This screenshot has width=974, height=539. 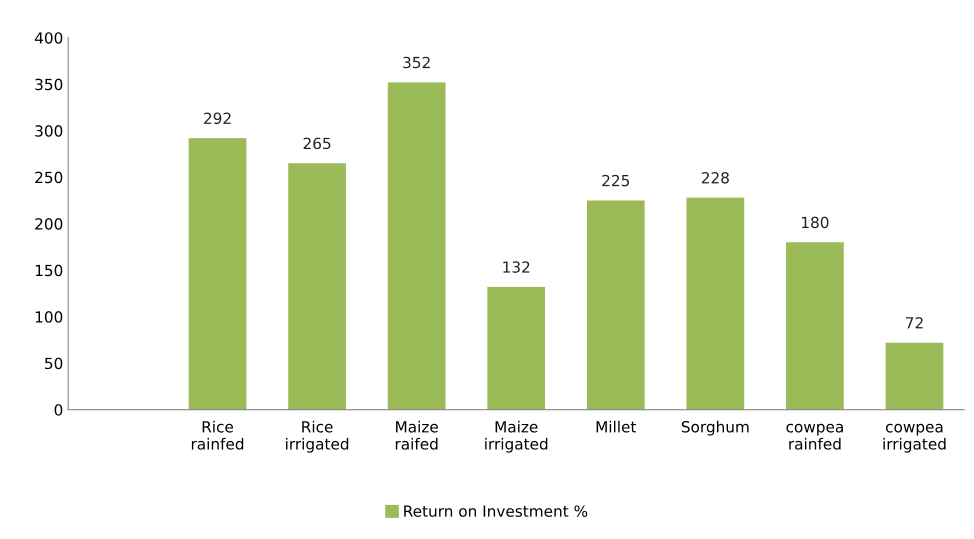 I want to click on y-tick-label: 100, so click(x=49, y=317).